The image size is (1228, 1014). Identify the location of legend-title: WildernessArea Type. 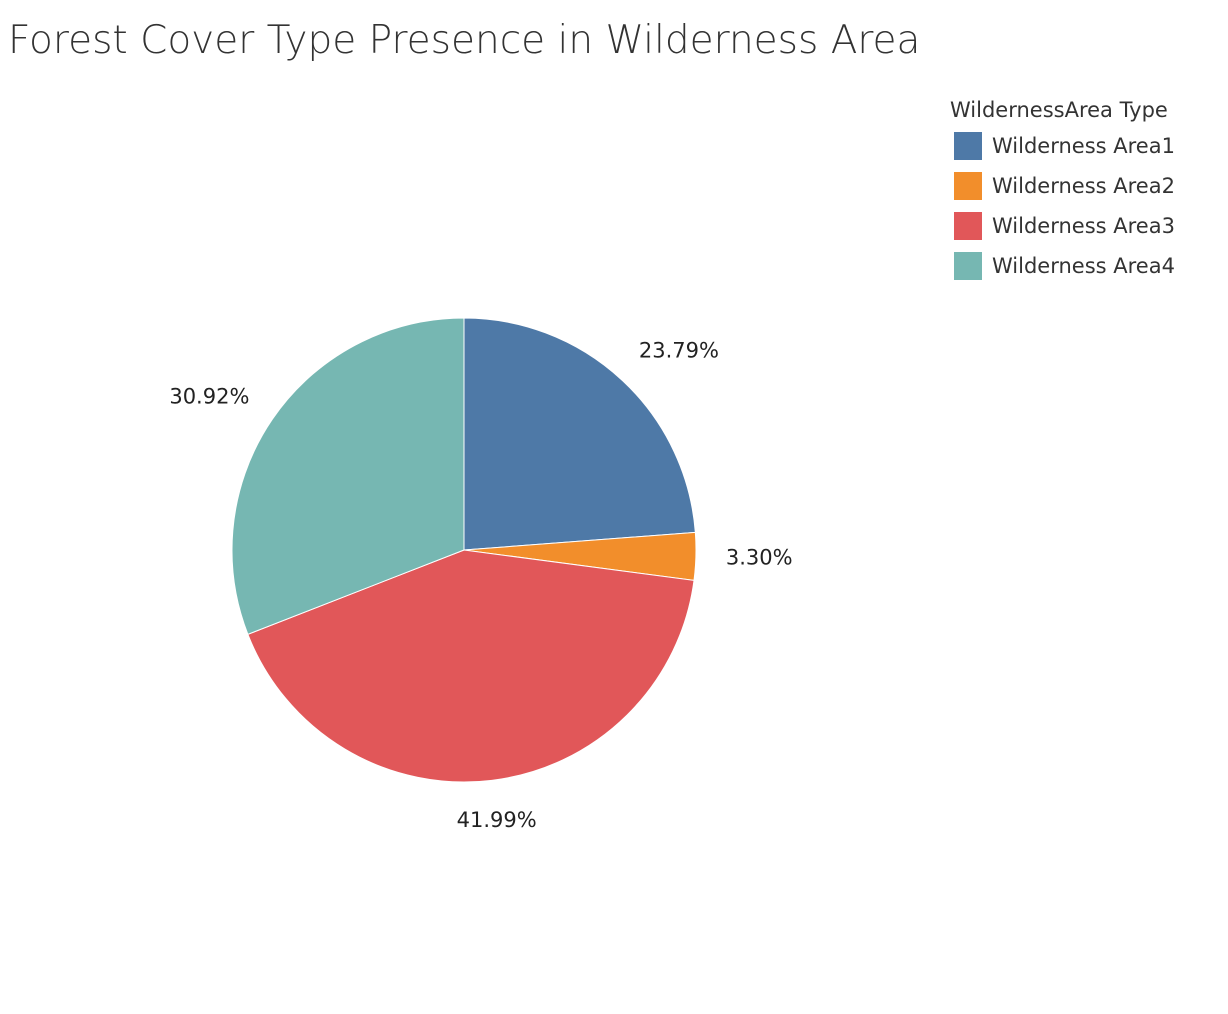
(1059, 110).